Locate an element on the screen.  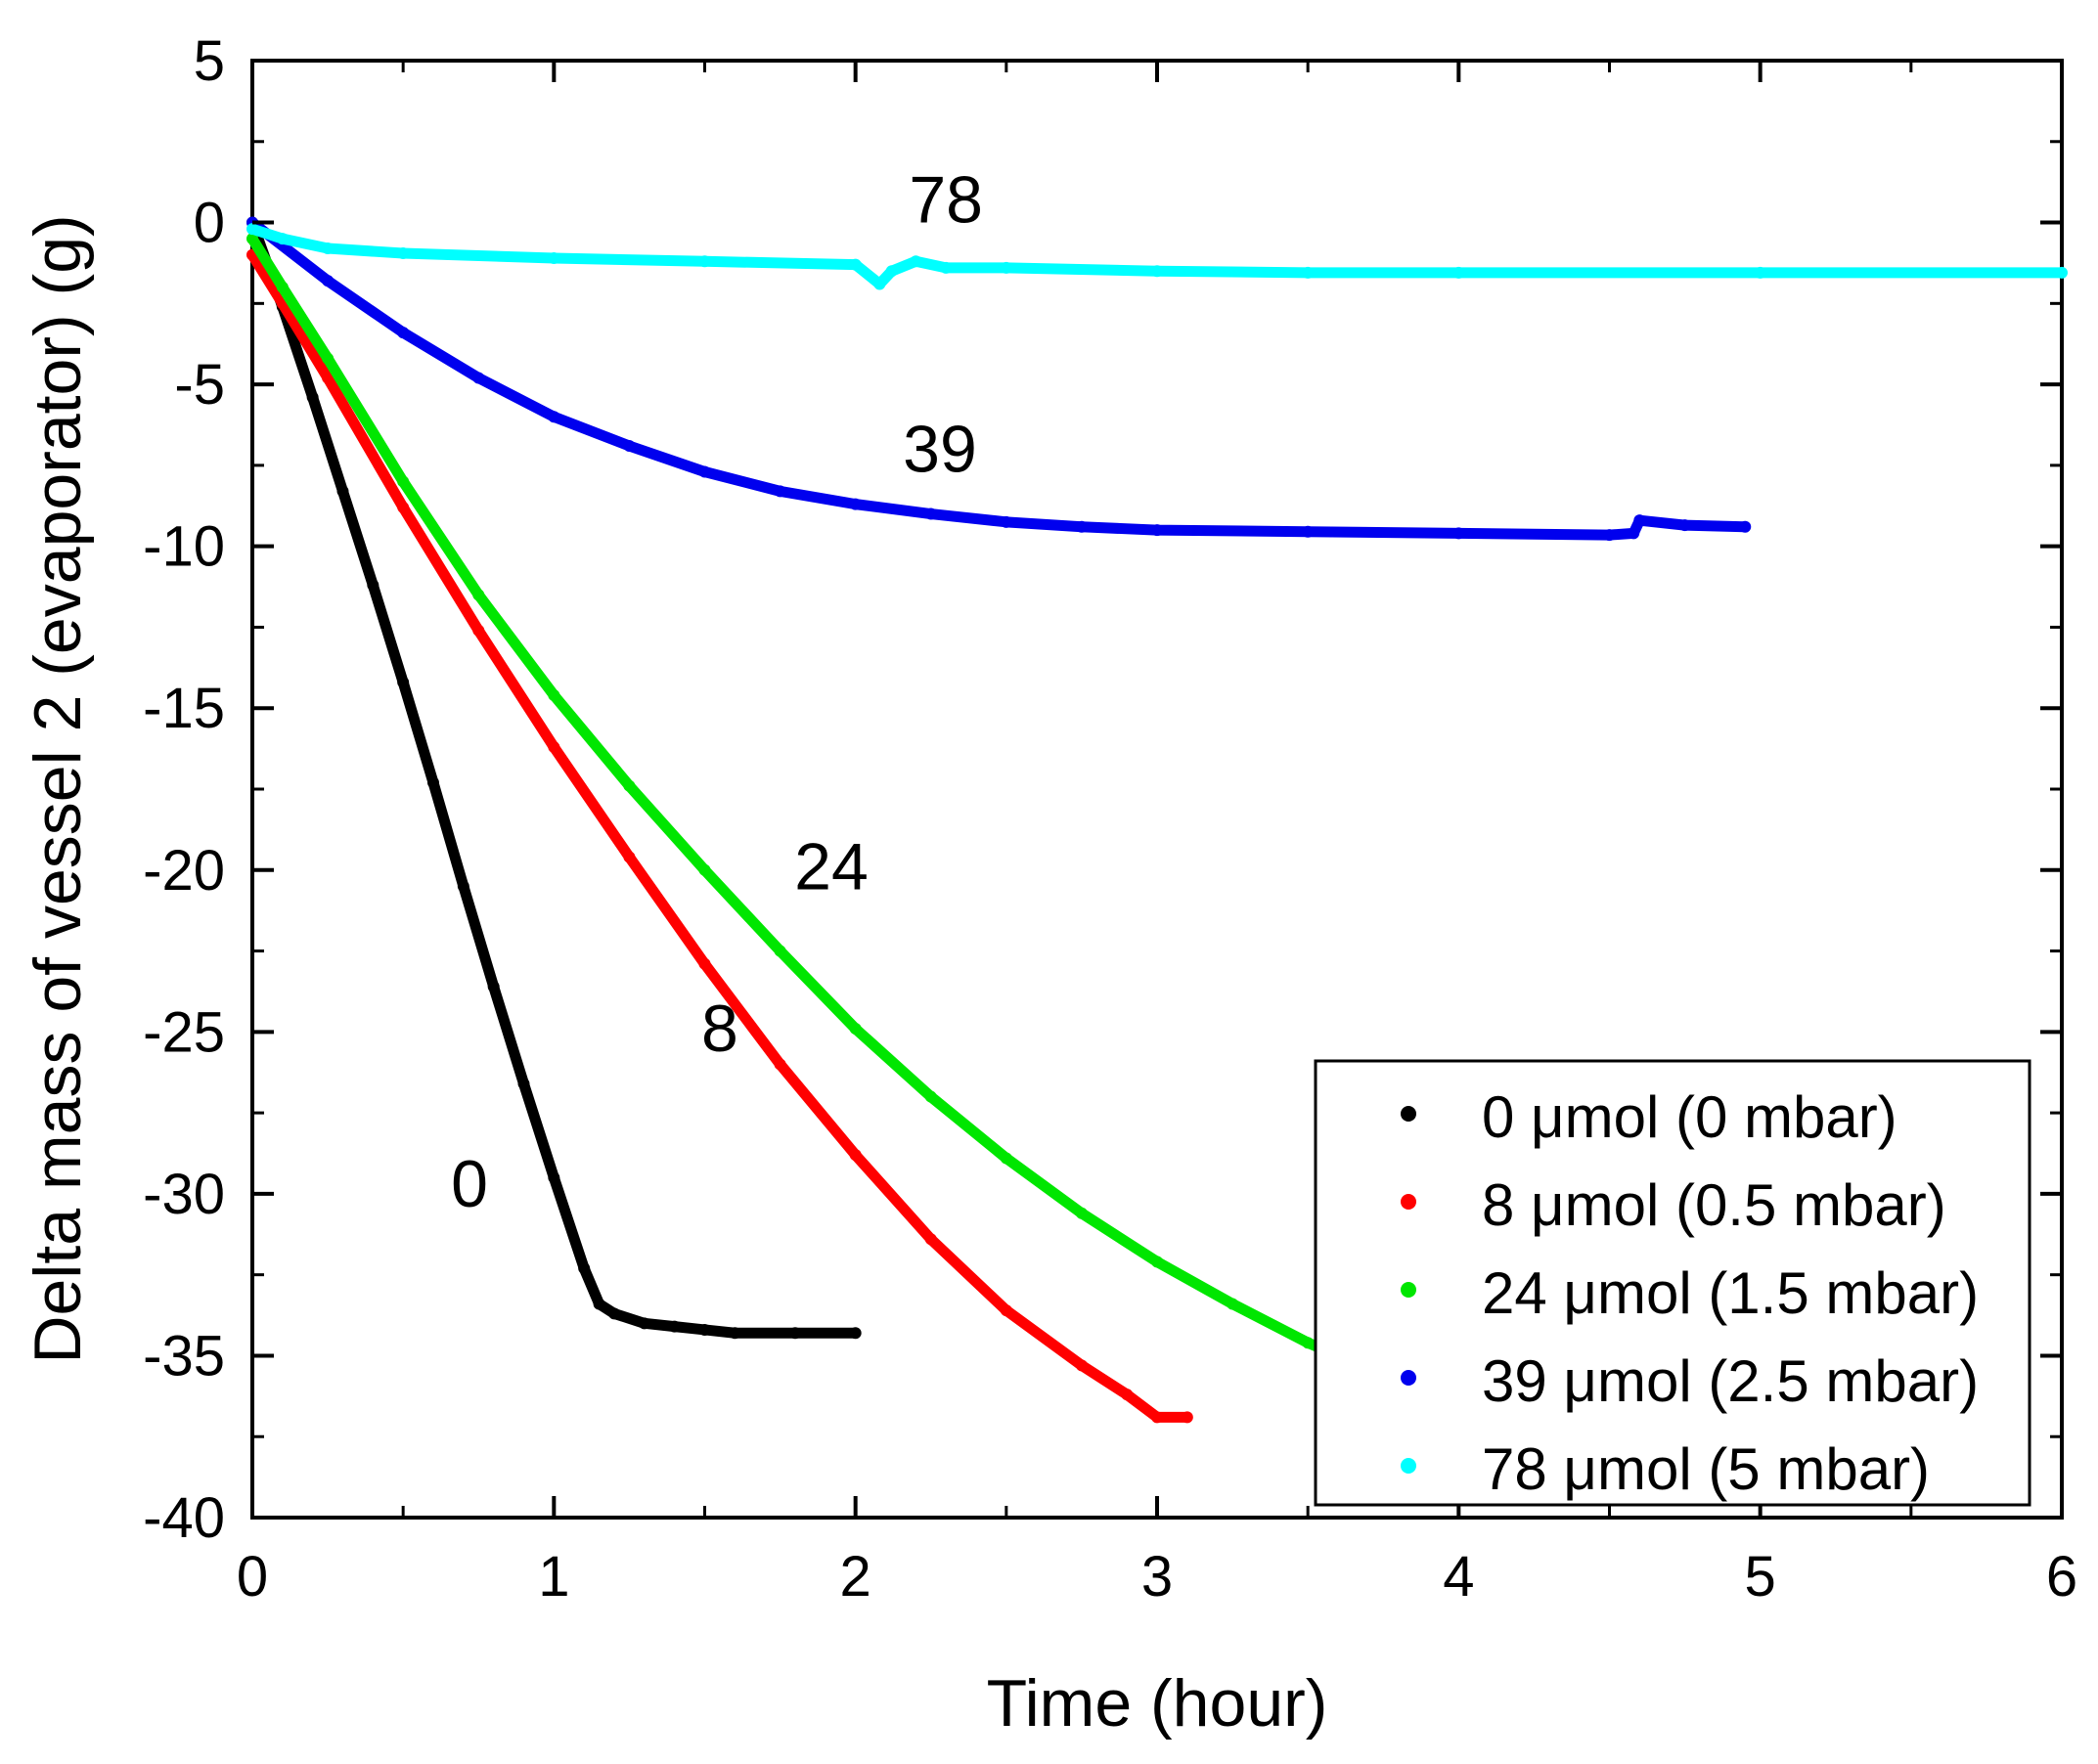
y-tick-label: -30 is located at coordinates (184, 1194).